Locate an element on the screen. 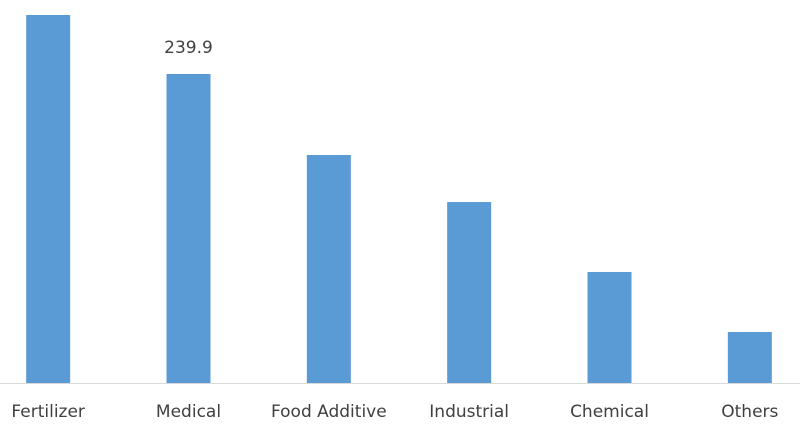  x-tick-label: Food Additive is located at coordinates (329, 412).